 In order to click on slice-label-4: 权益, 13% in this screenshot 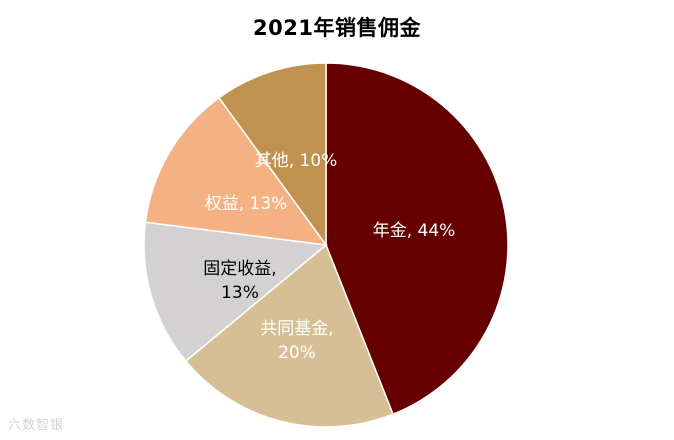, I will do `click(246, 204)`.